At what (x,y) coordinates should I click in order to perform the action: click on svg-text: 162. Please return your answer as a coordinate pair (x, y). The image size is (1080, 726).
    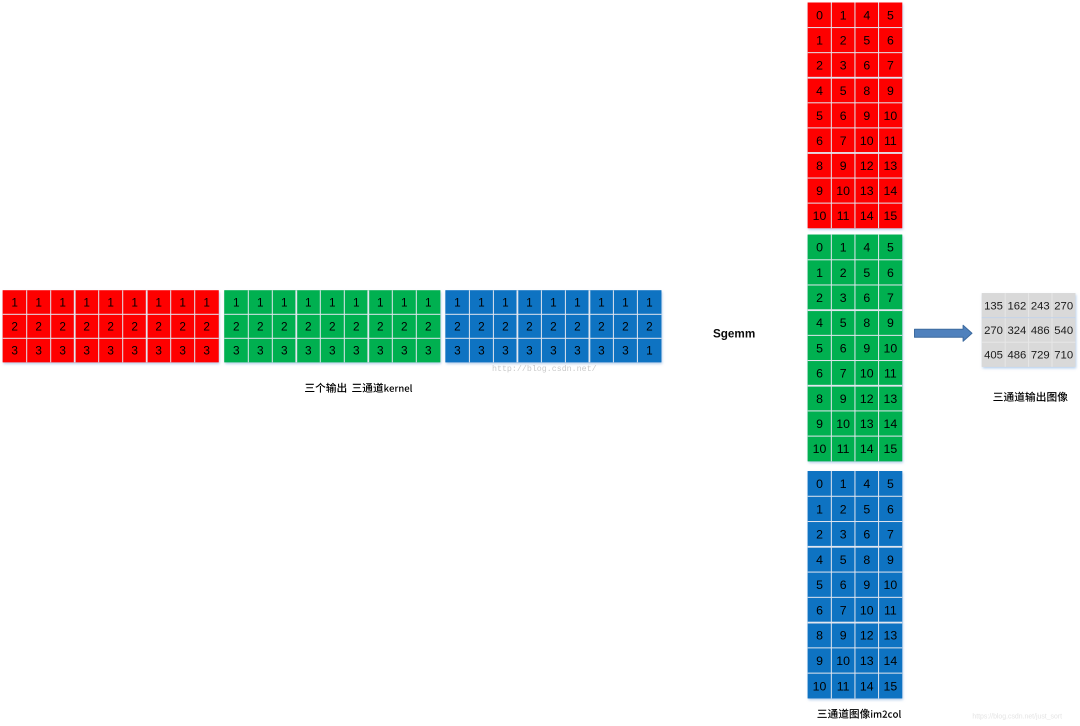
    Looking at the image, I should click on (1016, 307).